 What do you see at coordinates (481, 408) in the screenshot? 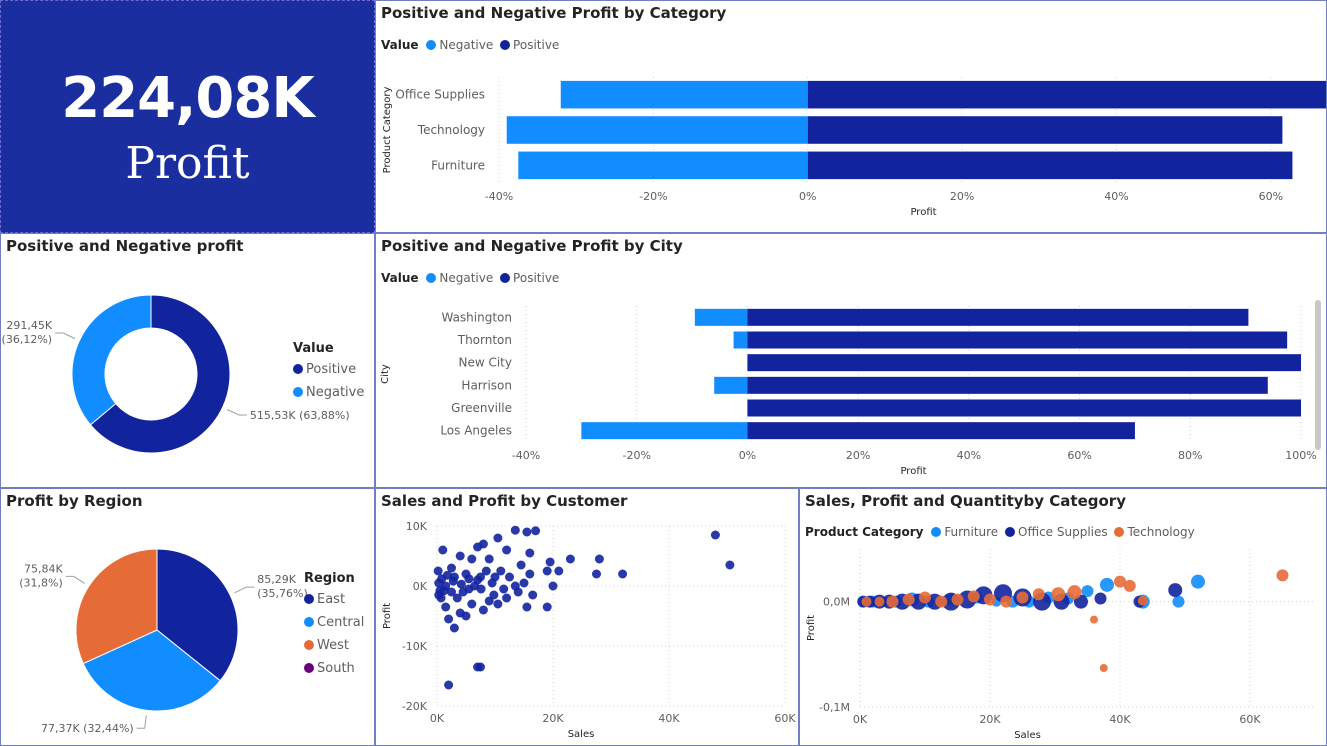
I see `y-tick-label: Greenville` at bounding box center [481, 408].